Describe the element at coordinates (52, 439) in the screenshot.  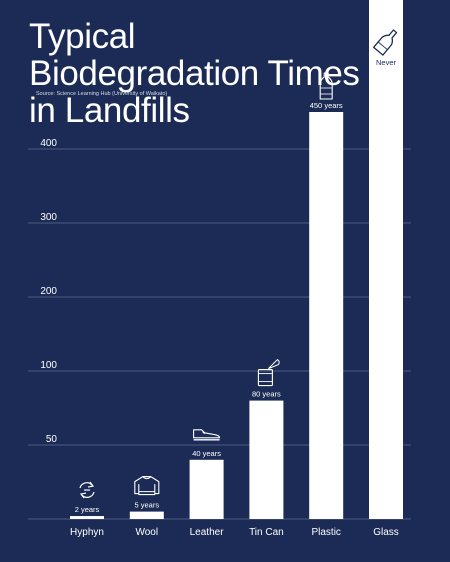
I see `y-tick-label-50: 50` at that location.